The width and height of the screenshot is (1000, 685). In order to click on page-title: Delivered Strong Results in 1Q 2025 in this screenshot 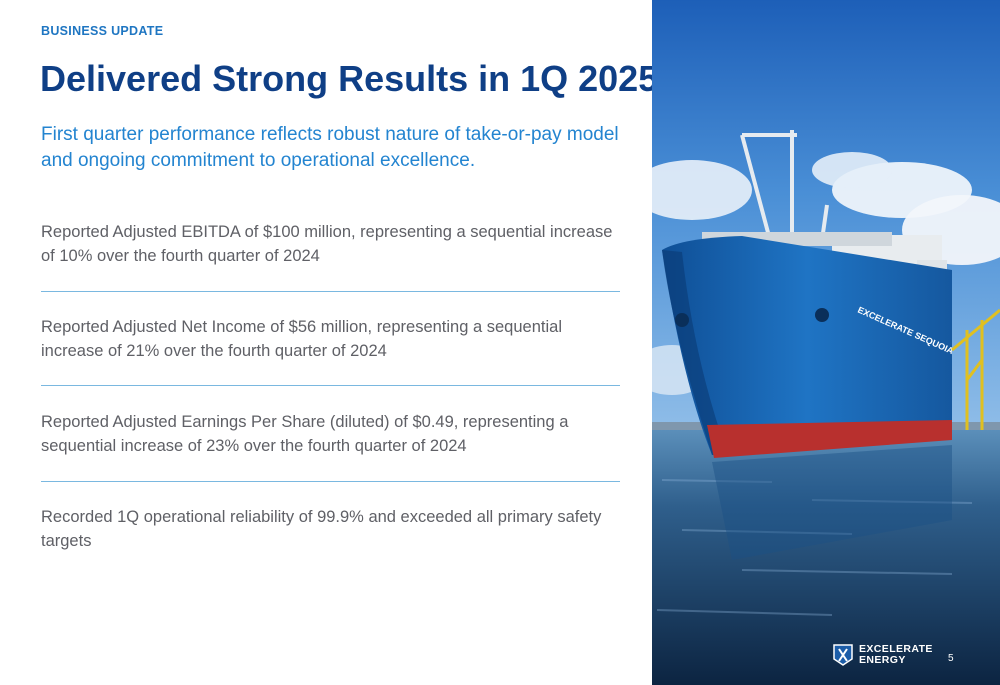, I will do `click(349, 78)`.